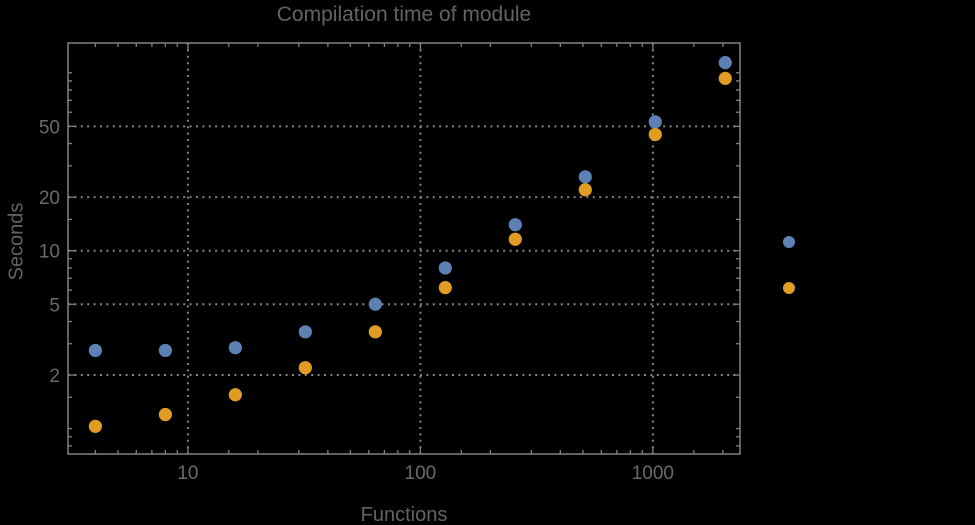 The image size is (975, 525). What do you see at coordinates (653, 473) in the screenshot?
I see `x-tick-label-1000: 1000` at bounding box center [653, 473].